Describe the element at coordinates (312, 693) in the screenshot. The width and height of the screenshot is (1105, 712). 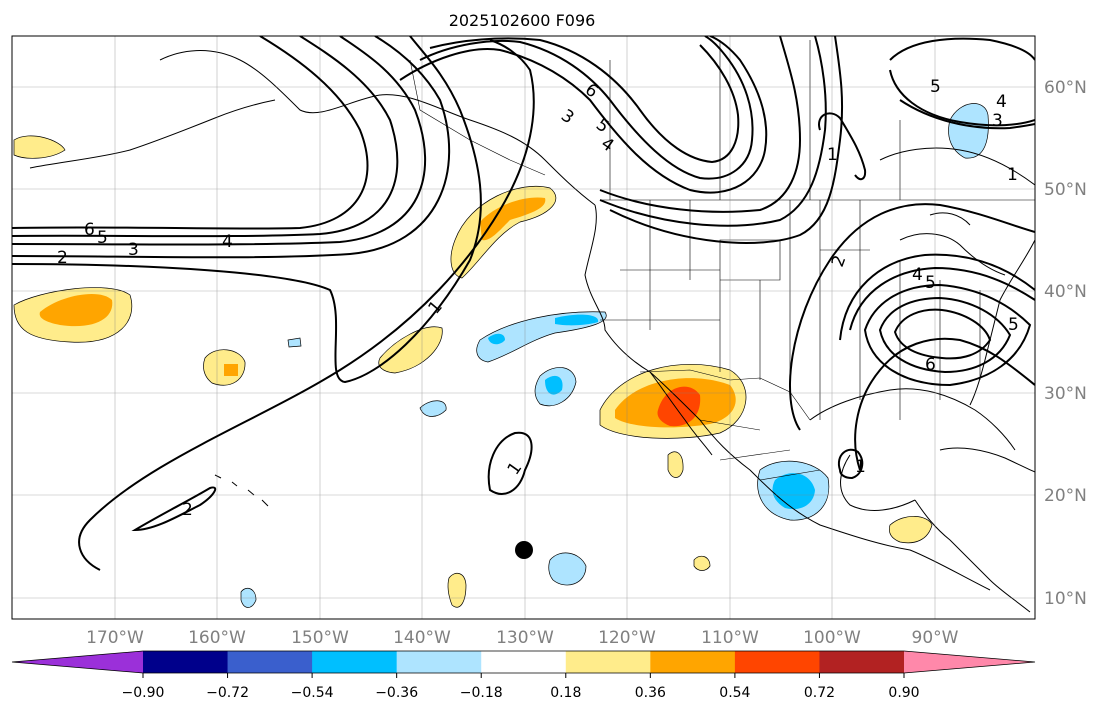
I see `colorbar-tick-label: −0.54` at that location.